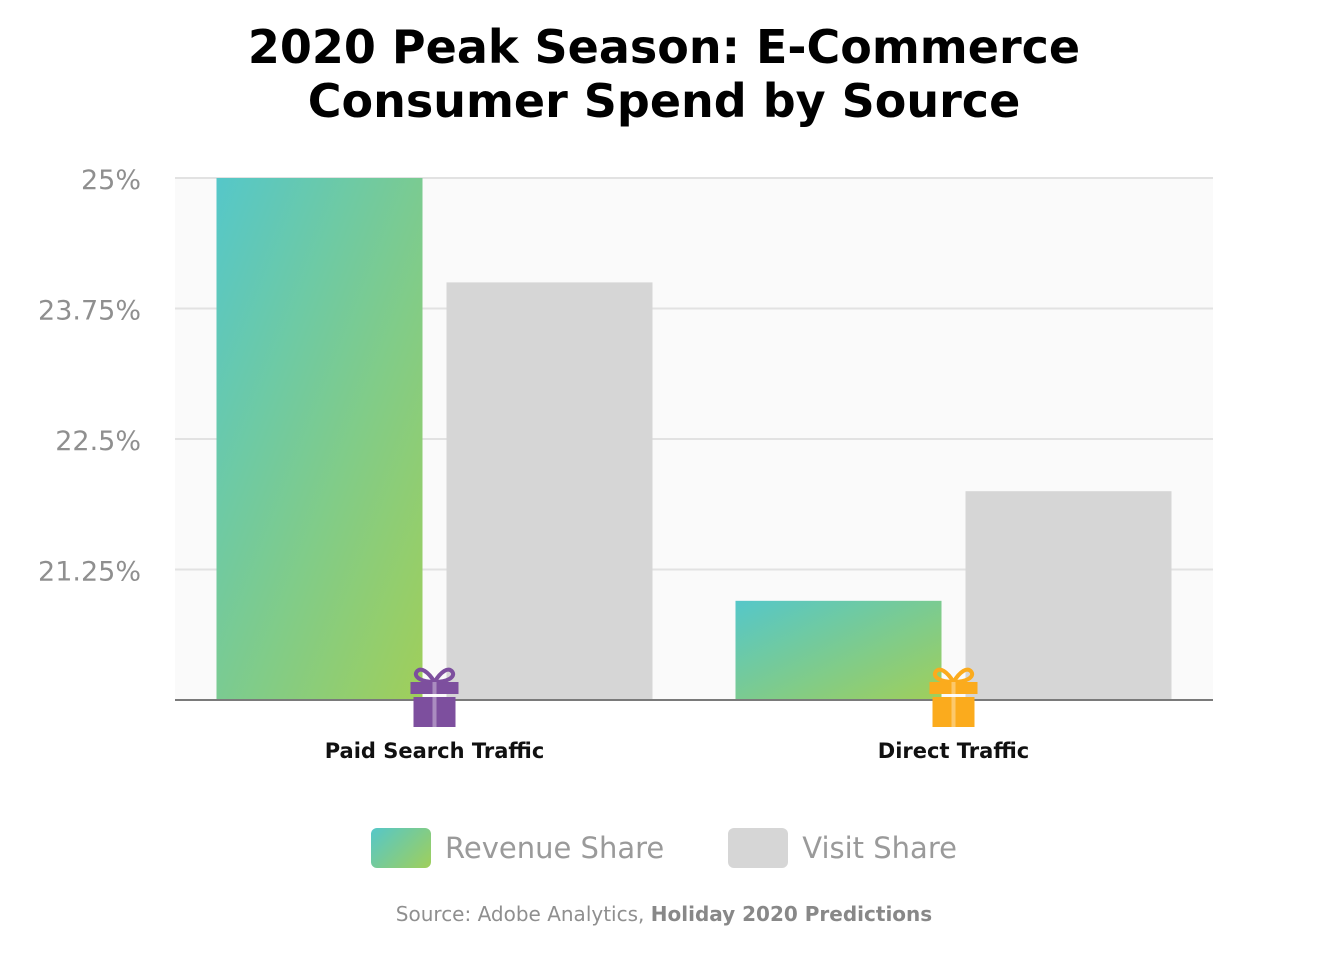  I want to click on x-axis-category-labels: Paid Search Traffic Direct Traffic, so click(677, 751).